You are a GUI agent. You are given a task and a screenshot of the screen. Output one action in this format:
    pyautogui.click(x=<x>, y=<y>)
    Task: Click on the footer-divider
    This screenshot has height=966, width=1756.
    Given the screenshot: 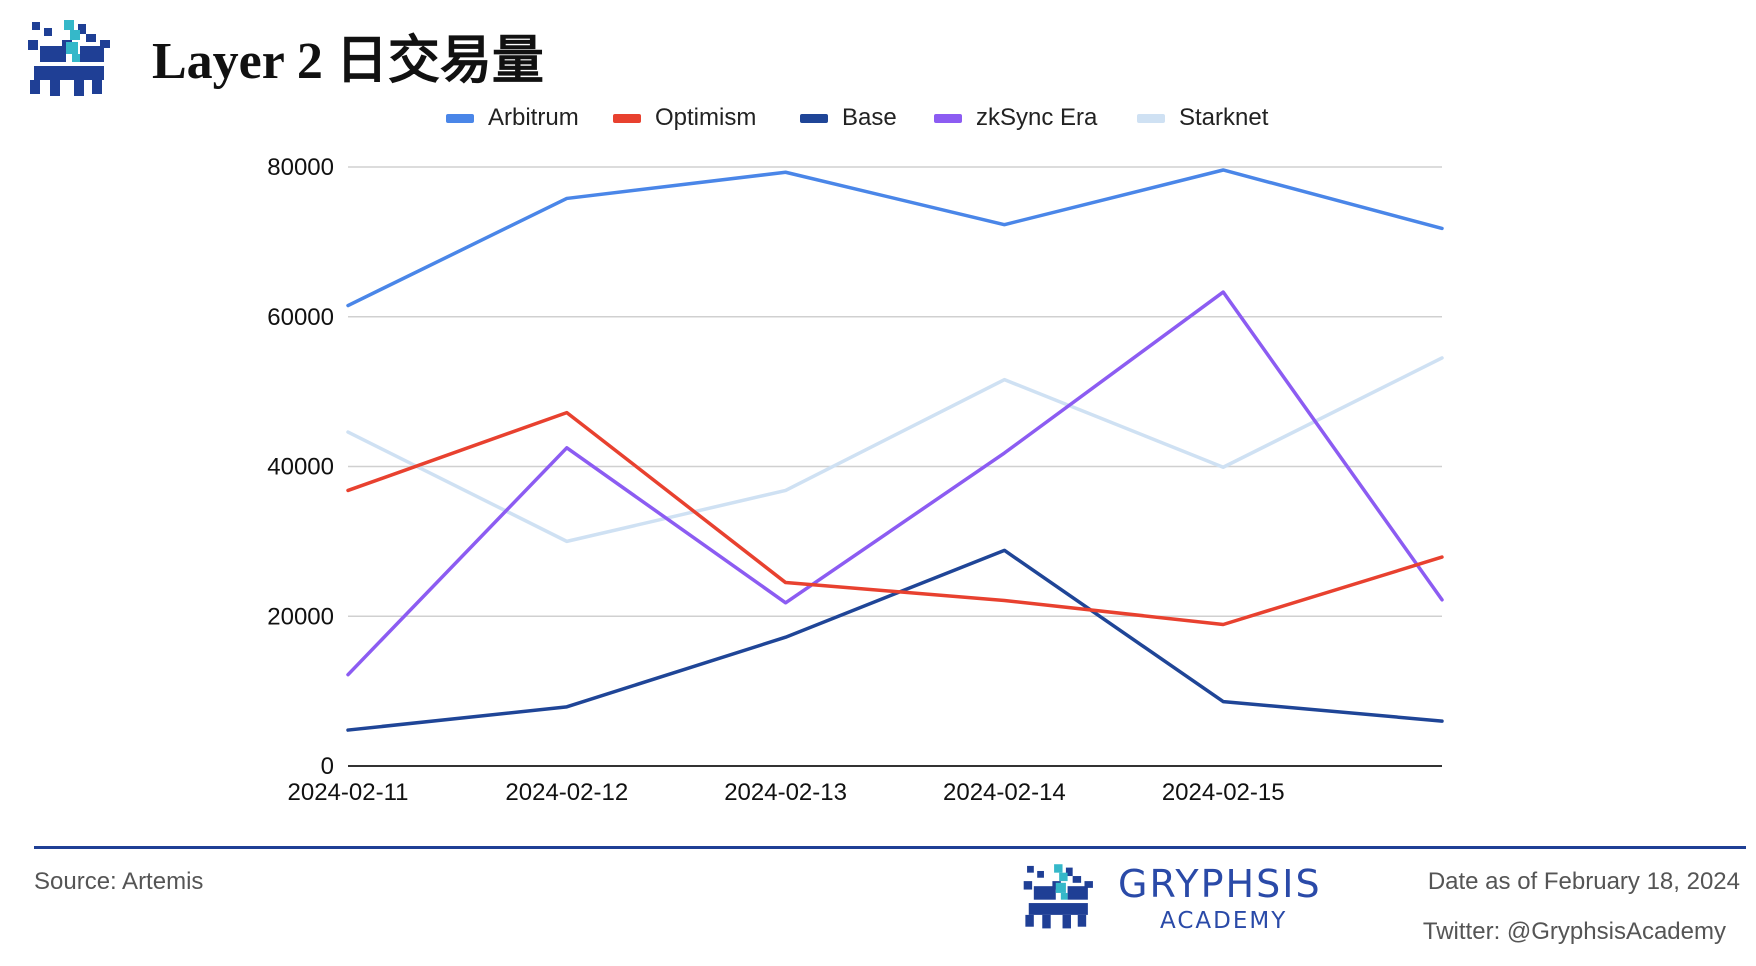 What is the action you would take?
    pyautogui.click(x=890, y=847)
    